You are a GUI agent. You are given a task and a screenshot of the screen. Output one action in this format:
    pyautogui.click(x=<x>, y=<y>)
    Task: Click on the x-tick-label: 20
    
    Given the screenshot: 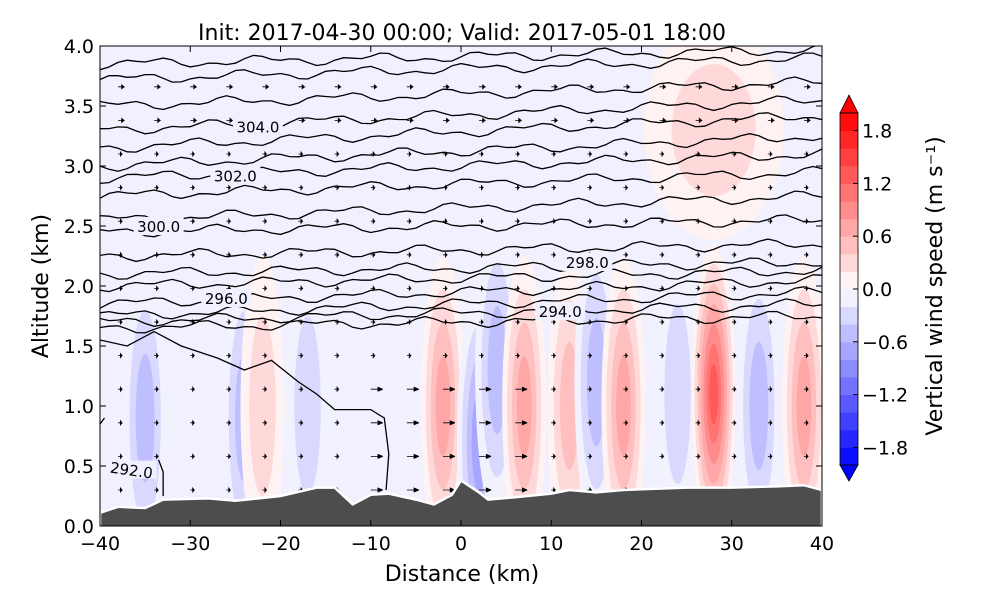 What is the action you would take?
    pyautogui.click(x=641, y=544)
    